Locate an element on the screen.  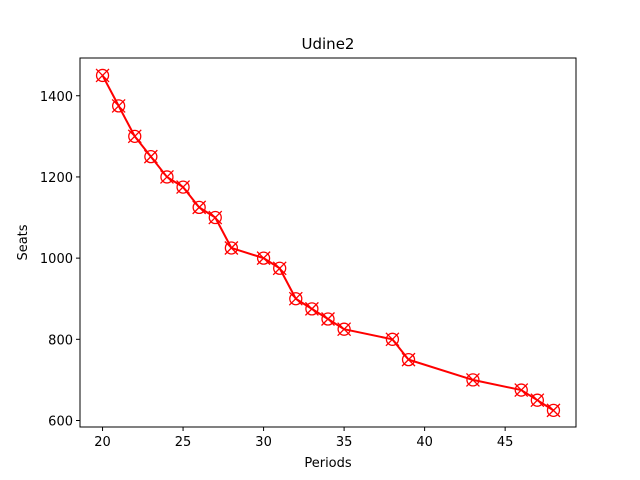
y-axis: 600 800 1000 1200 1400 is located at coordinates (60, 260).